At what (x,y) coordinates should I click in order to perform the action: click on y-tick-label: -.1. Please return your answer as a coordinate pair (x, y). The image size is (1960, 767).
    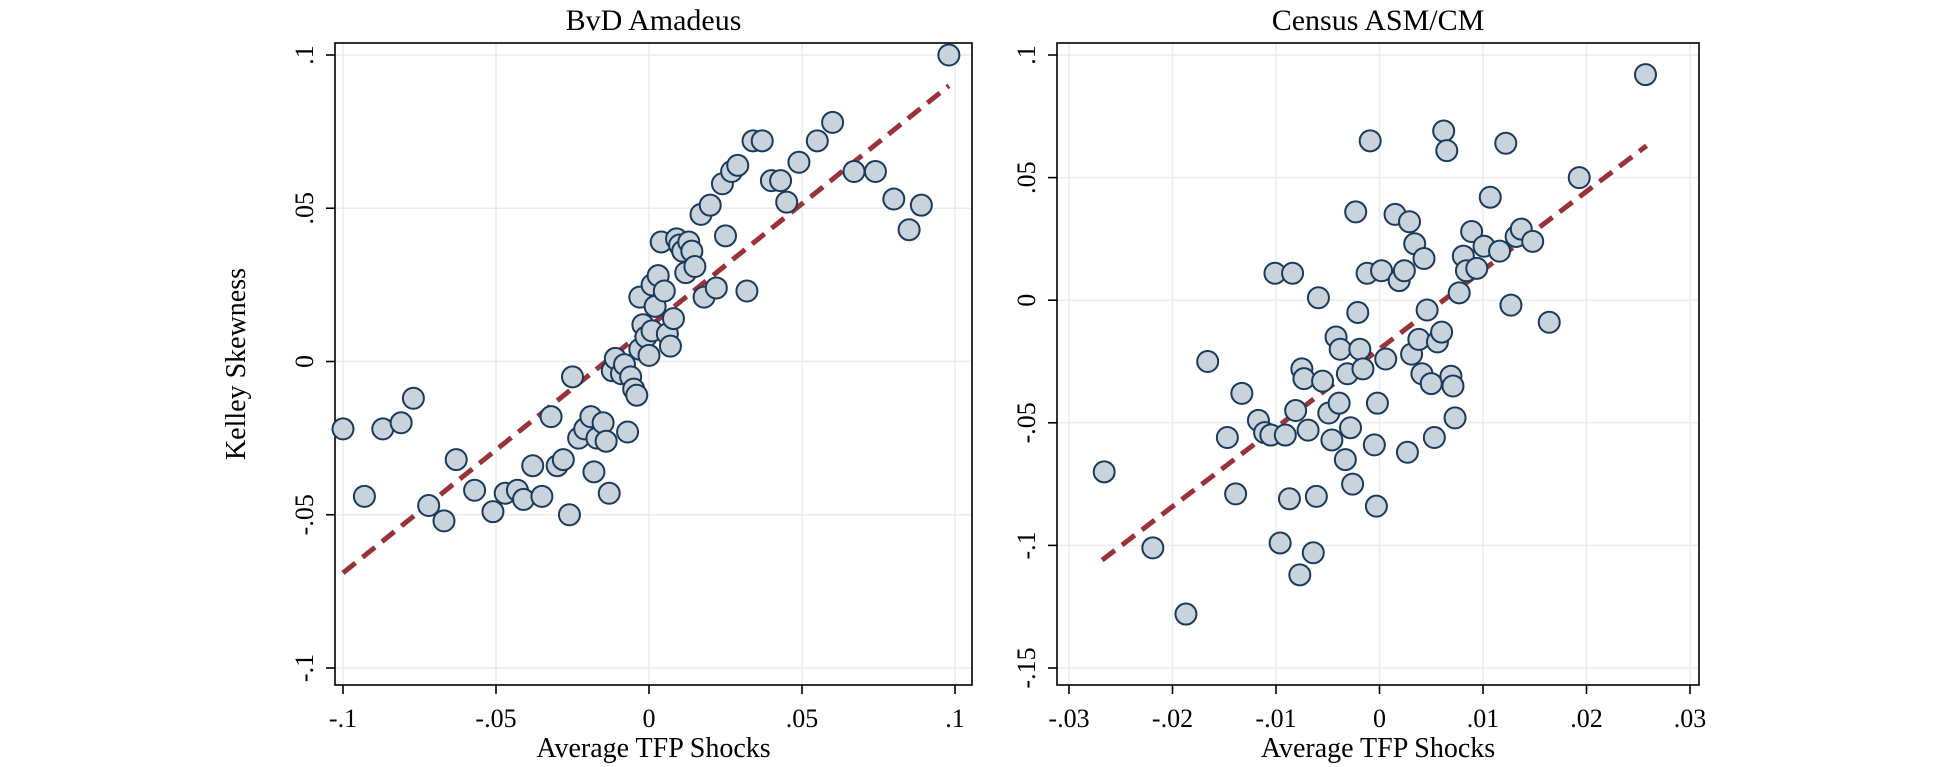
    Looking at the image, I should click on (304, 668).